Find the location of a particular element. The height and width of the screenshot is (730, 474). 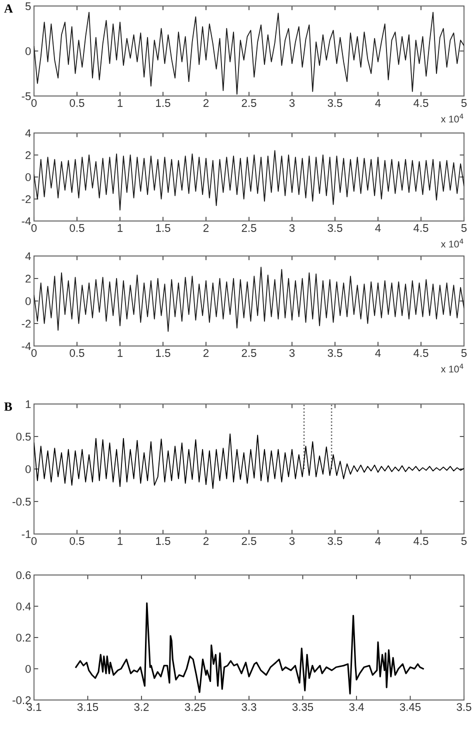

x-tick-label: 3.45 is located at coordinates (410, 707).